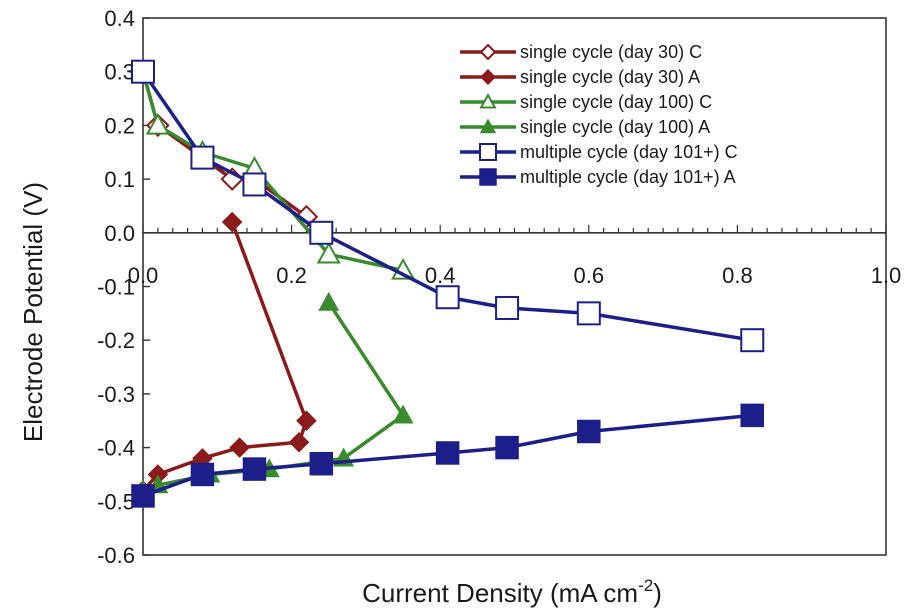 This screenshot has height=610, width=911. I want to click on x-axis-title: Current Density (mA cm-2), so click(512, 592).